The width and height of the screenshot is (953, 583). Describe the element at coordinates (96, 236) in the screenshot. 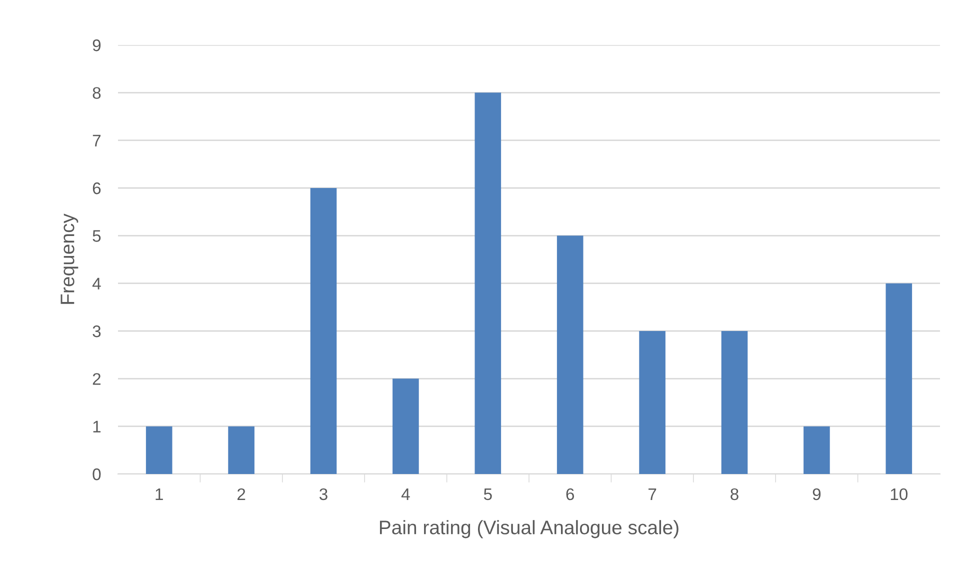

I see `y-tick-label: 5` at that location.